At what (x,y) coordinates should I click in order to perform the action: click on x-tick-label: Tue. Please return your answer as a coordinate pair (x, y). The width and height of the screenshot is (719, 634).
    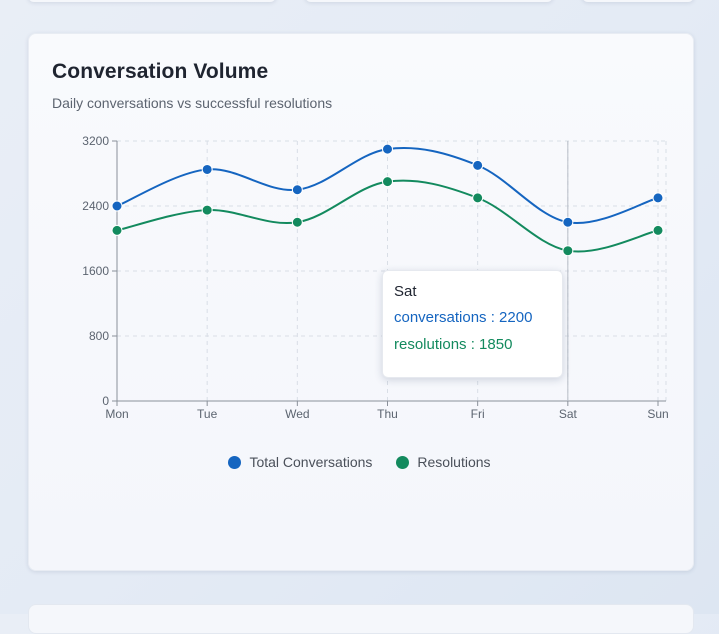
    Looking at the image, I should click on (207, 414).